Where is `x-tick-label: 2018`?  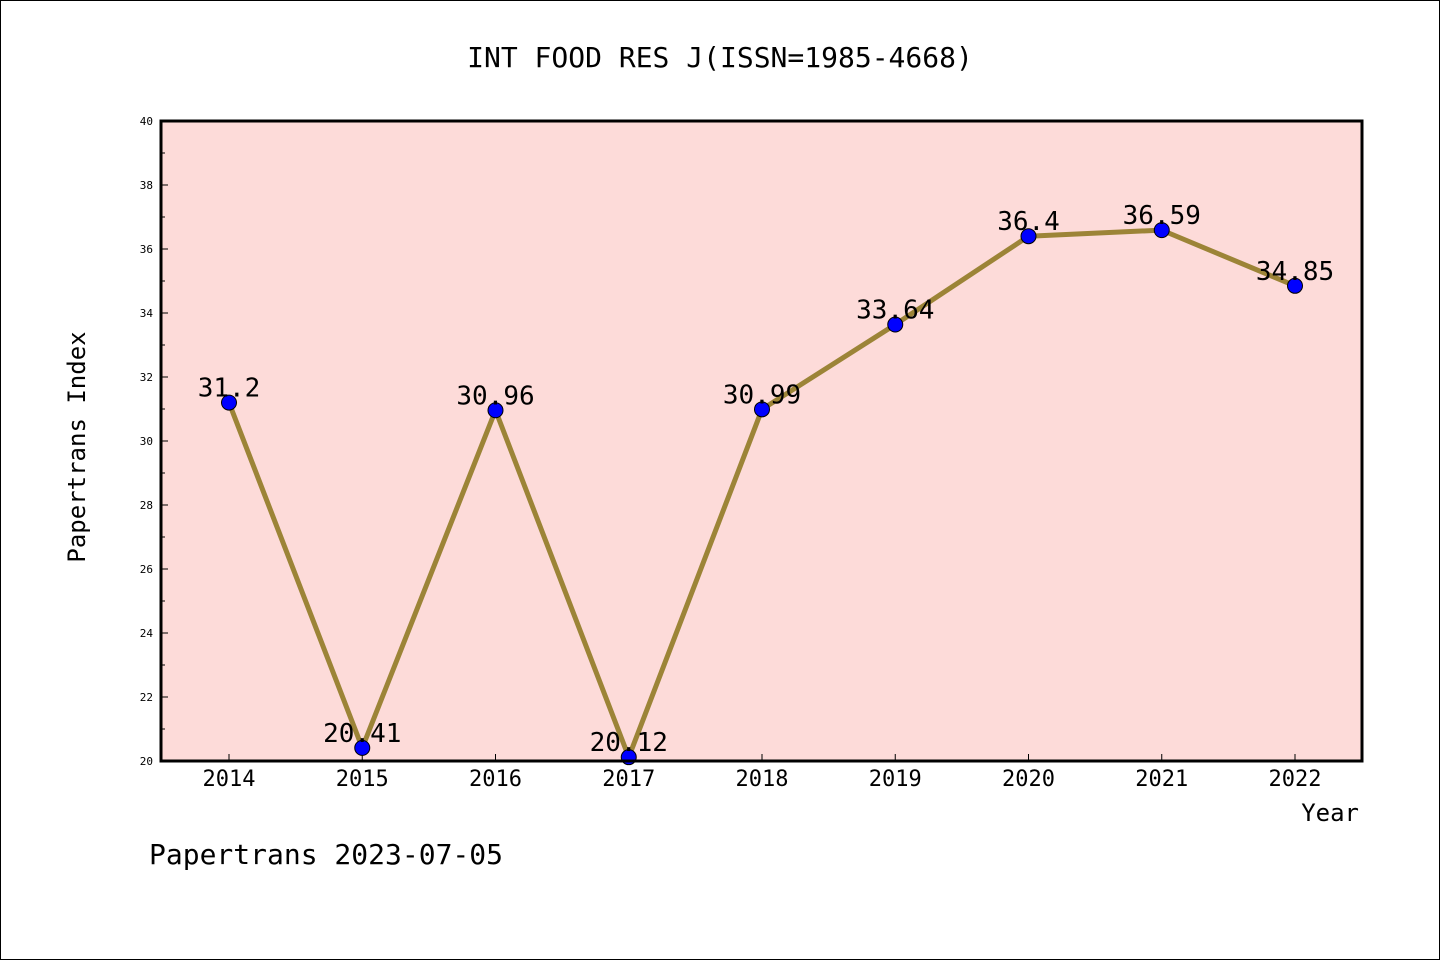 x-tick-label: 2018 is located at coordinates (762, 779).